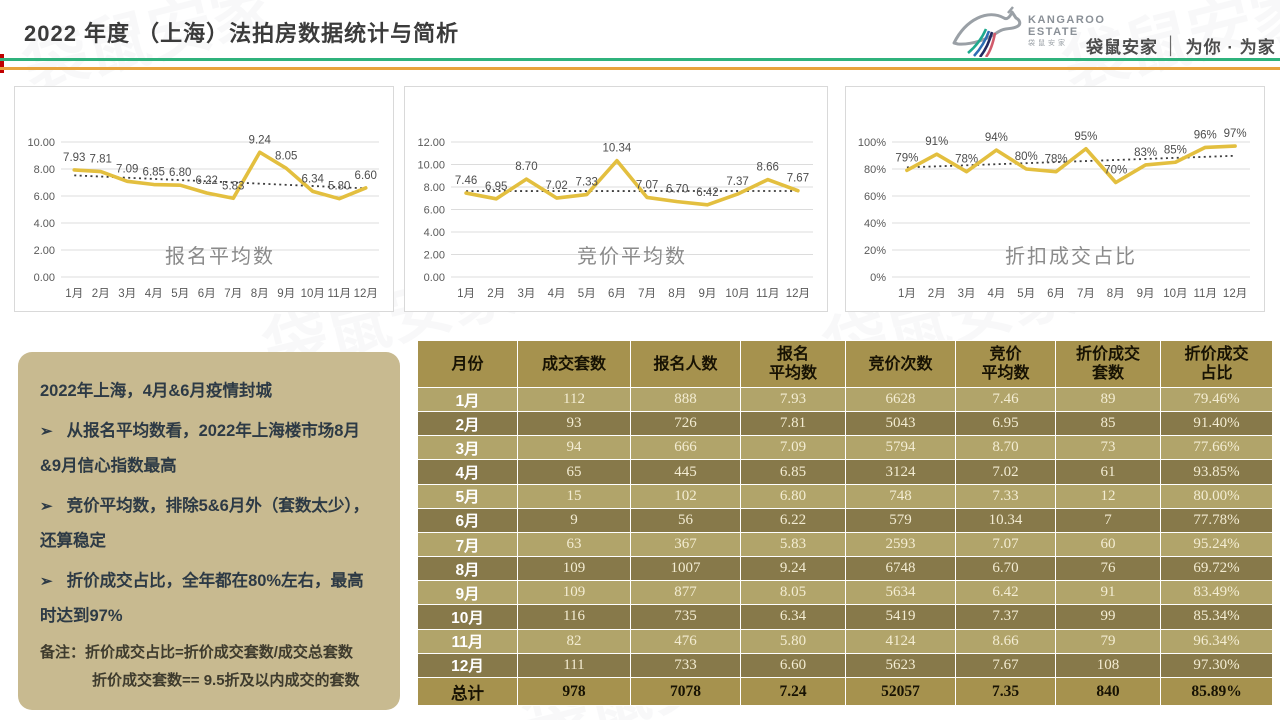 Image resolution: width=1280 pixels, height=720 pixels. I want to click on svg-text: 12月, so click(366, 294).